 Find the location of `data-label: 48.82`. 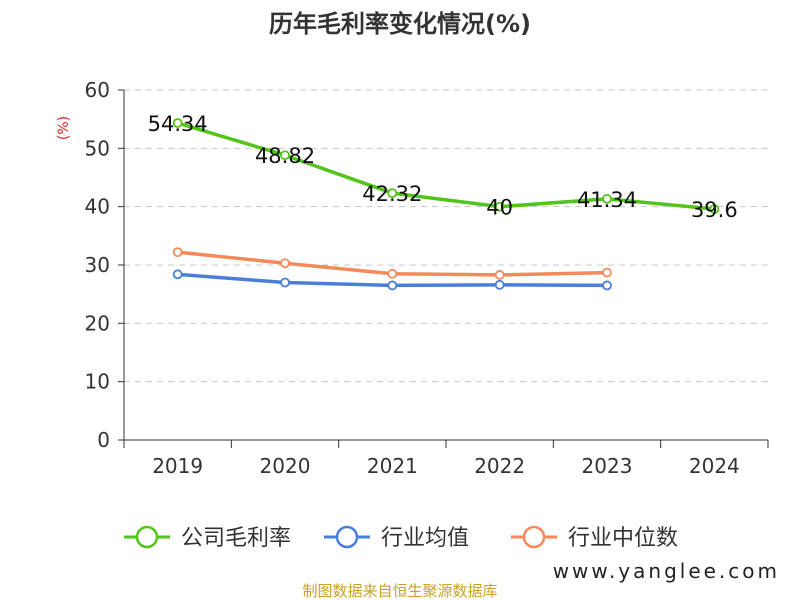

data-label: 48.82 is located at coordinates (285, 156).